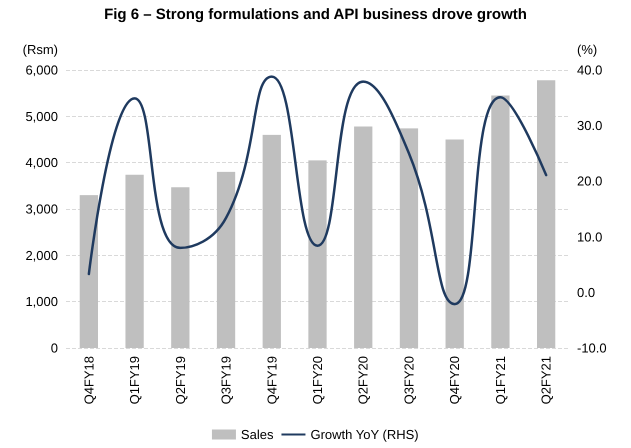  What do you see at coordinates (180, 380) in the screenshot?
I see `x-tick-label: Q2FY19` at bounding box center [180, 380].